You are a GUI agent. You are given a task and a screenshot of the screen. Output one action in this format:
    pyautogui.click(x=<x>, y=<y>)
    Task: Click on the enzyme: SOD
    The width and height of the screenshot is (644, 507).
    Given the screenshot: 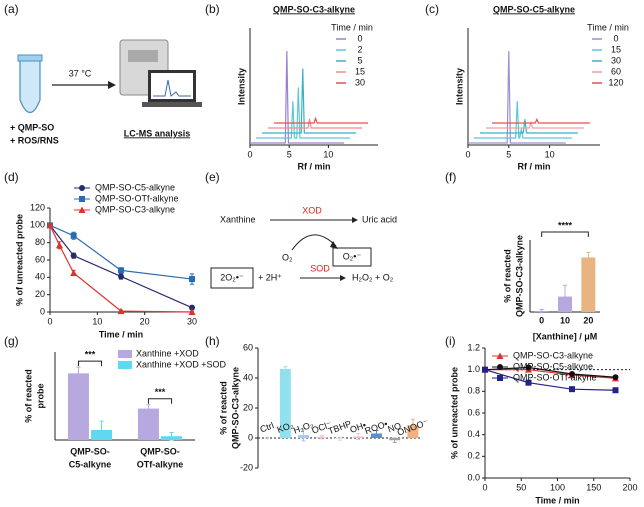 What is the action you would take?
    pyautogui.click(x=320, y=268)
    